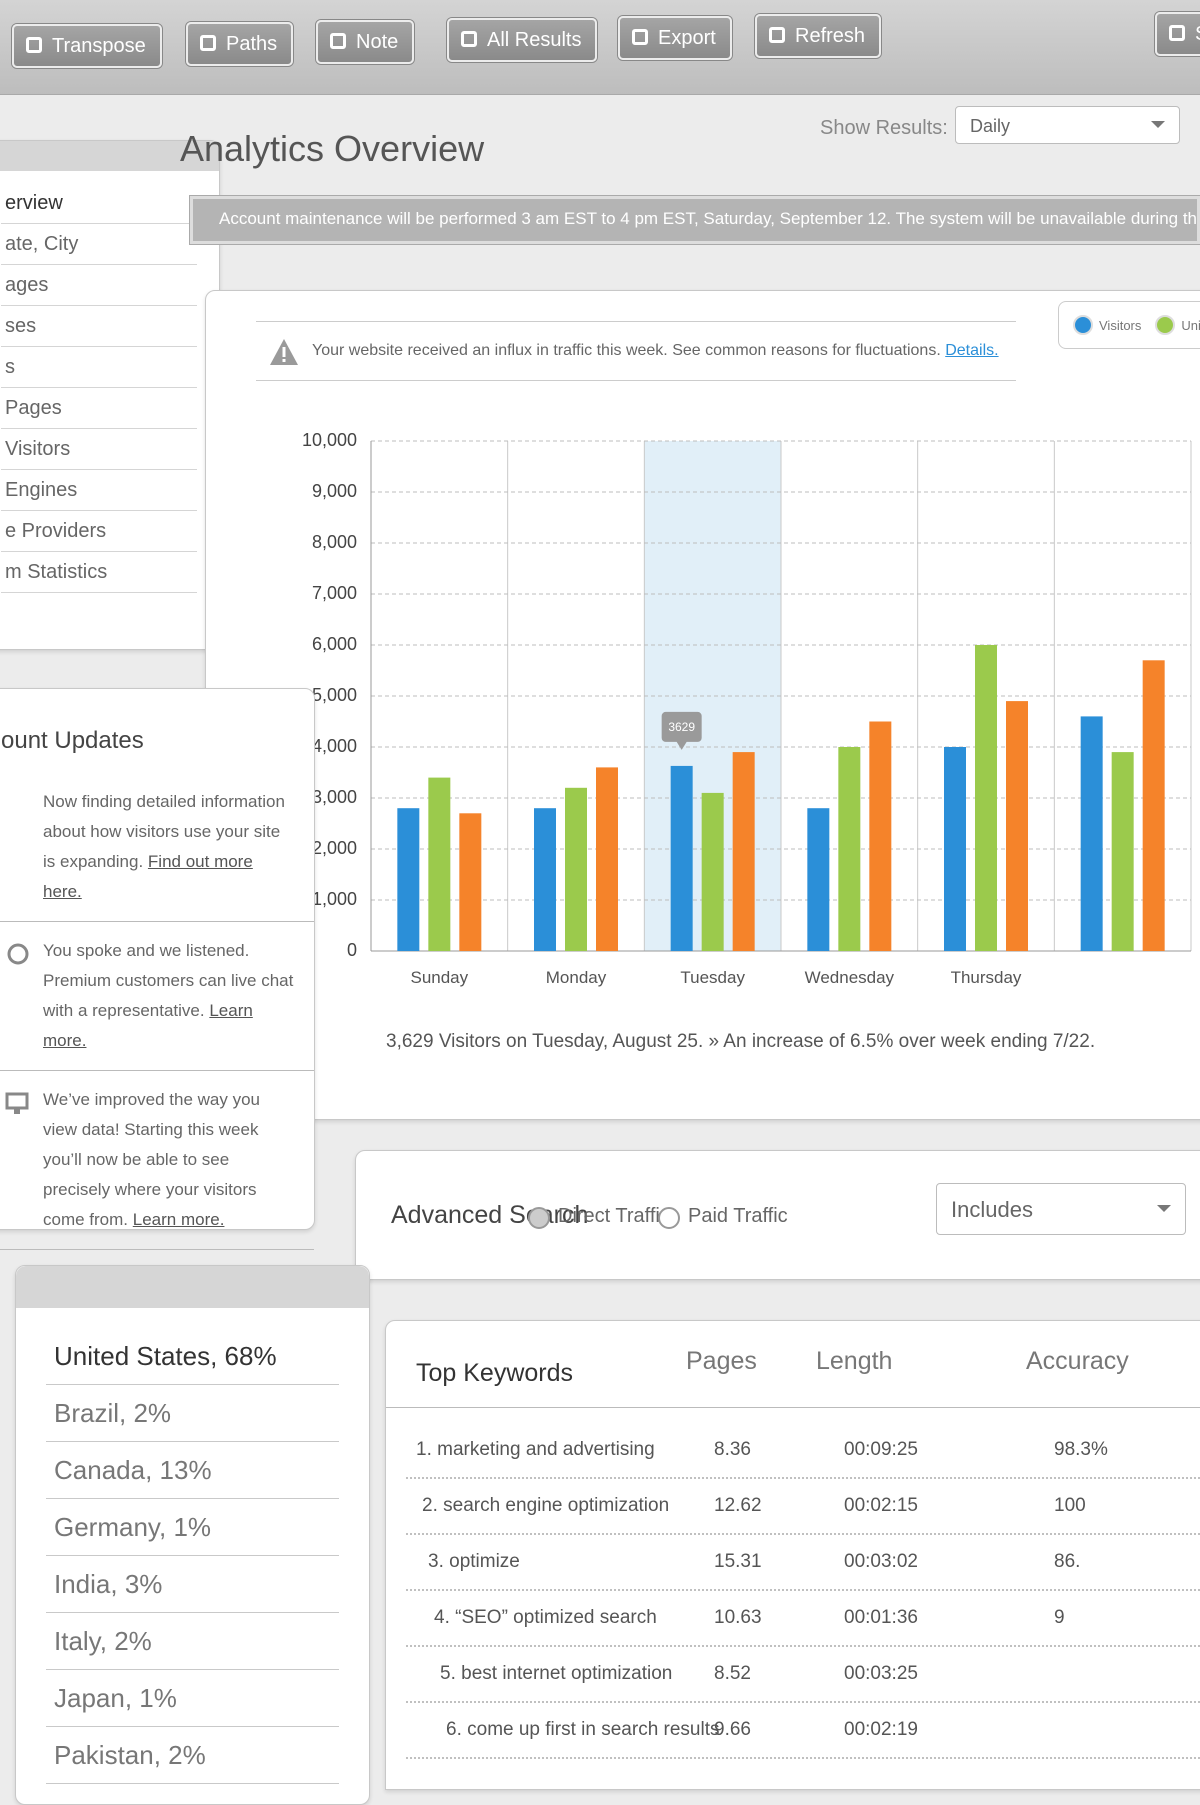 This screenshot has height=1805, width=1200. Describe the element at coordinates (1077, 1361) in the screenshot. I see `column-header: Accuracy` at that location.